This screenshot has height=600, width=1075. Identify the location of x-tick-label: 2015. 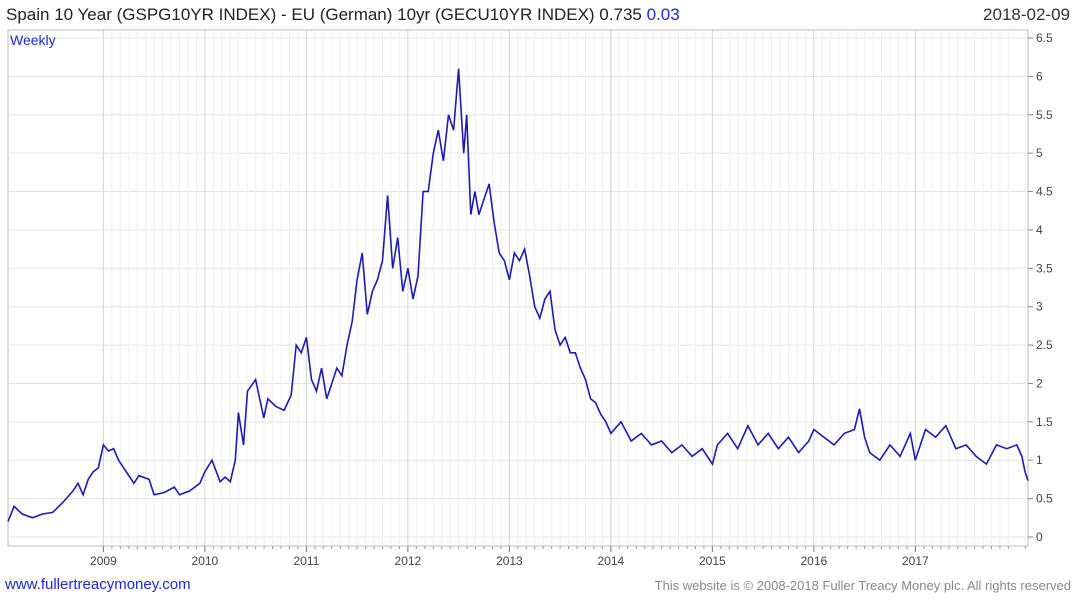
(712, 561).